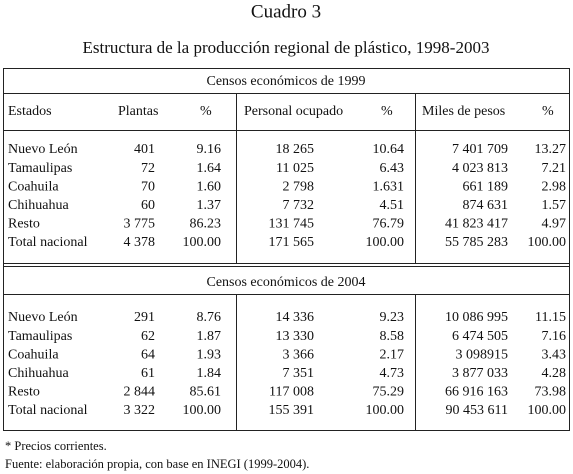 The width and height of the screenshot is (573, 474). Describe the element at coordinates (209, 354) in the screenshot. I see `table-cell: 1.93` at that location.